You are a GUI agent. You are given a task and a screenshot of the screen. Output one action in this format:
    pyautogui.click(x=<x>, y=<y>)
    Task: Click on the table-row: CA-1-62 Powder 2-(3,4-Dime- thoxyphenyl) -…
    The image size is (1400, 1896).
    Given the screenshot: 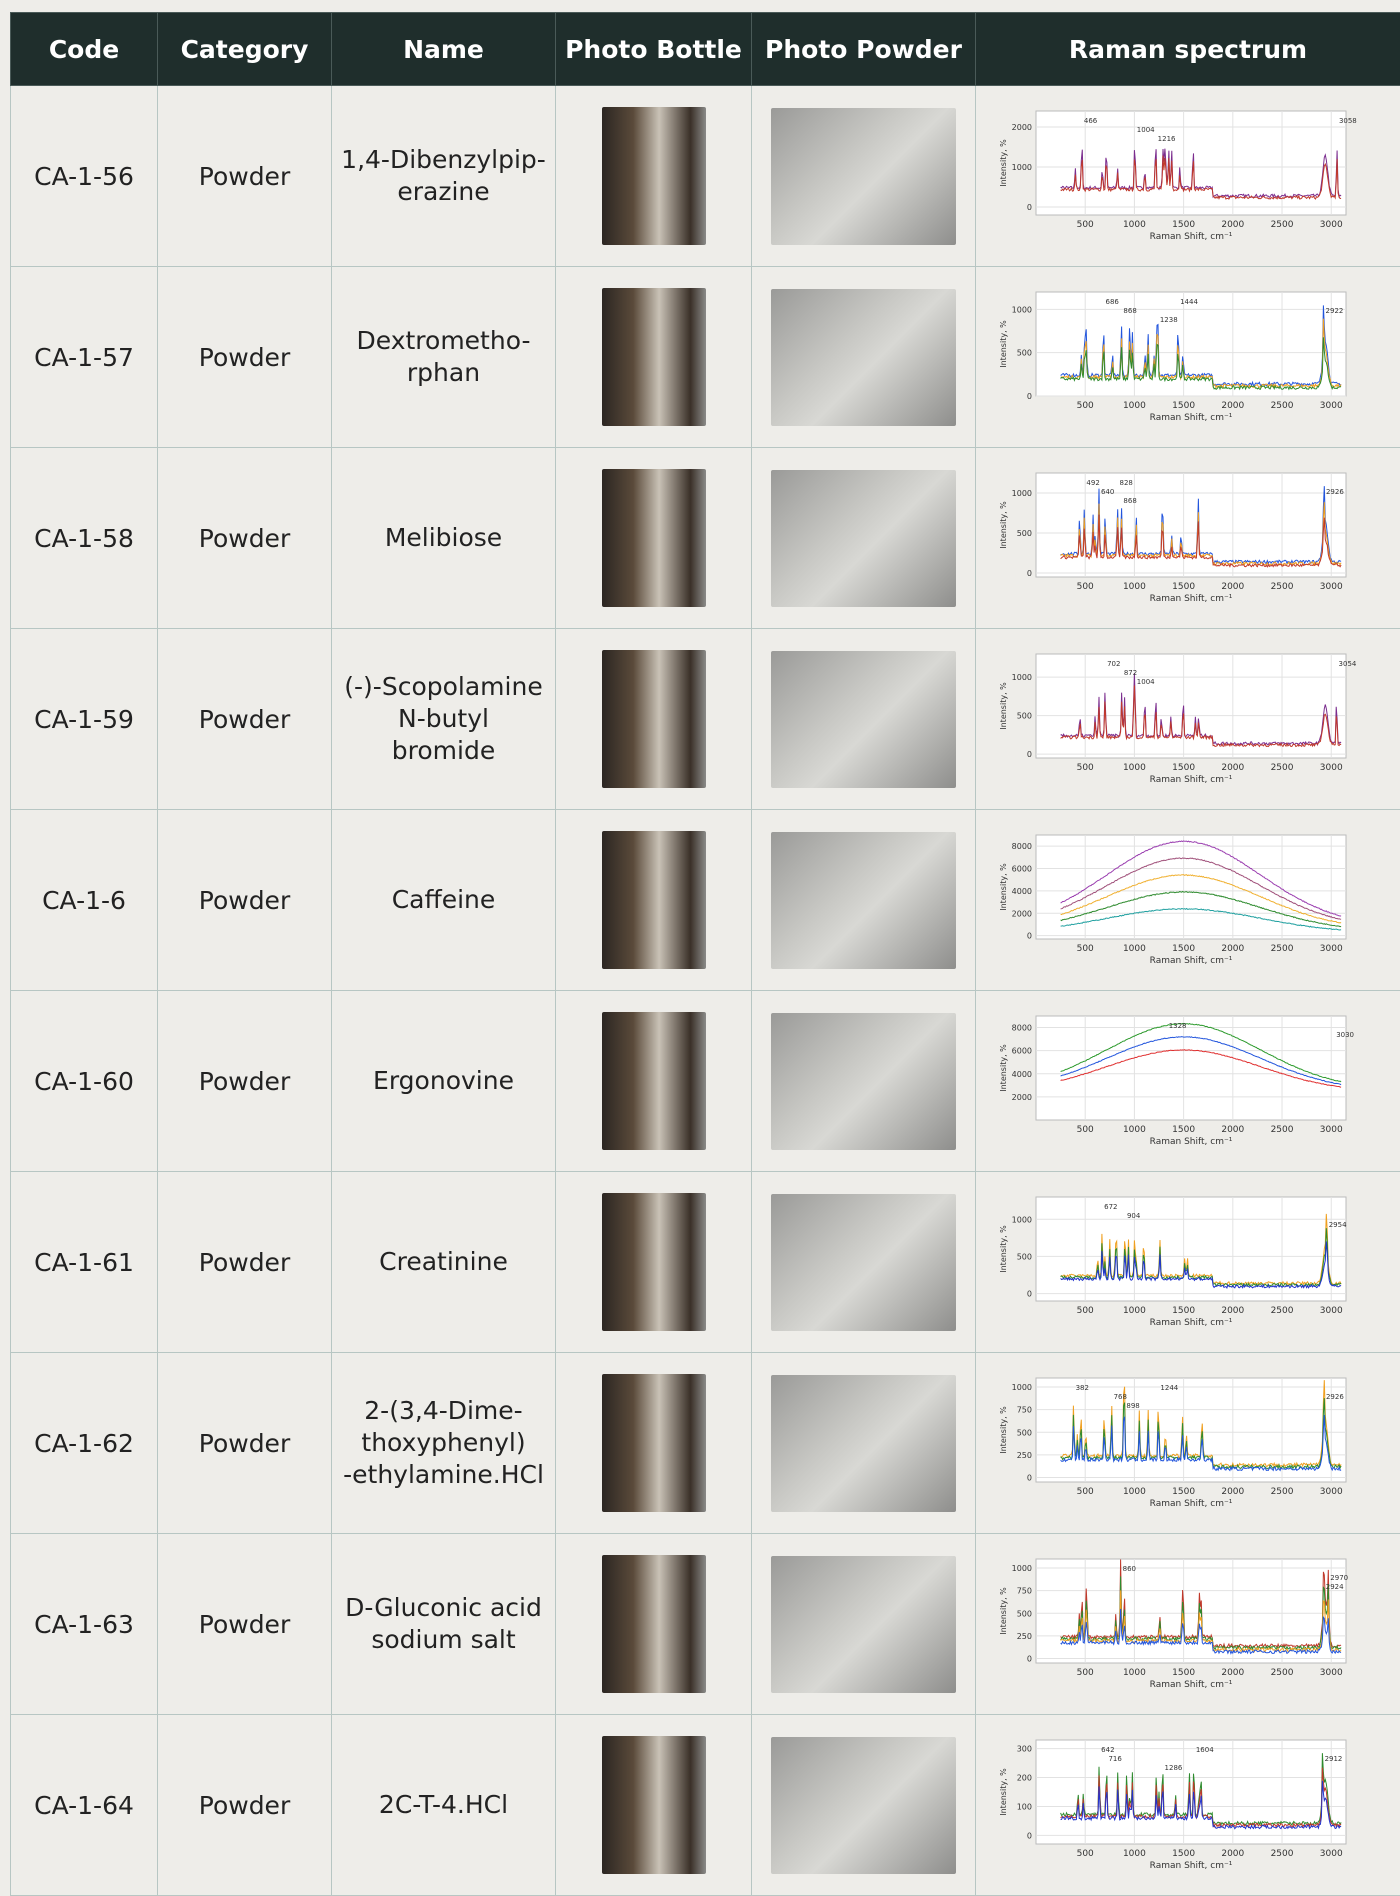 What is the action you would take?
    pyautogui.click(x=705, y=1443)
    